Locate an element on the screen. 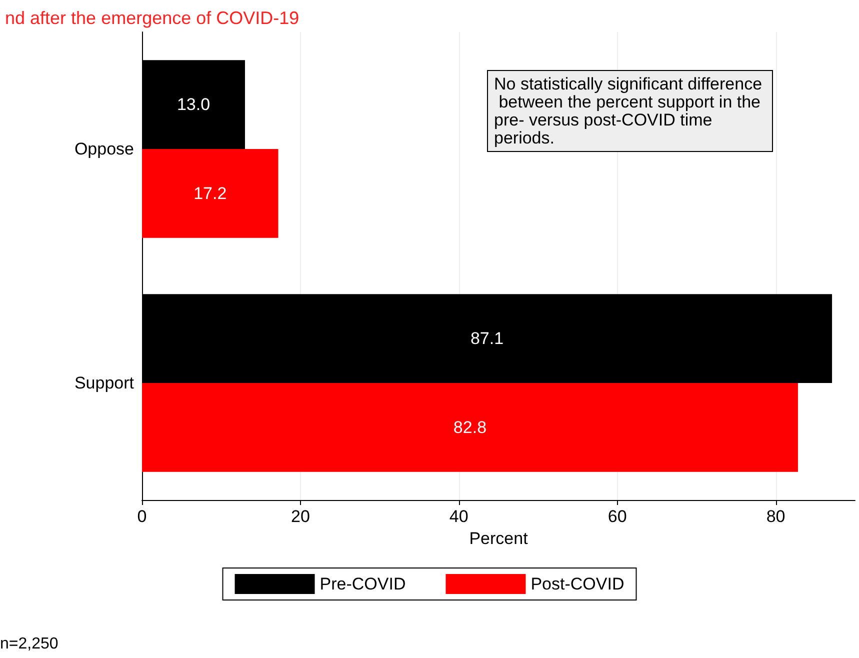 The height and width of the screenshot is (658, 859). y-tick-label: Support is located at coordinates (104, 383).